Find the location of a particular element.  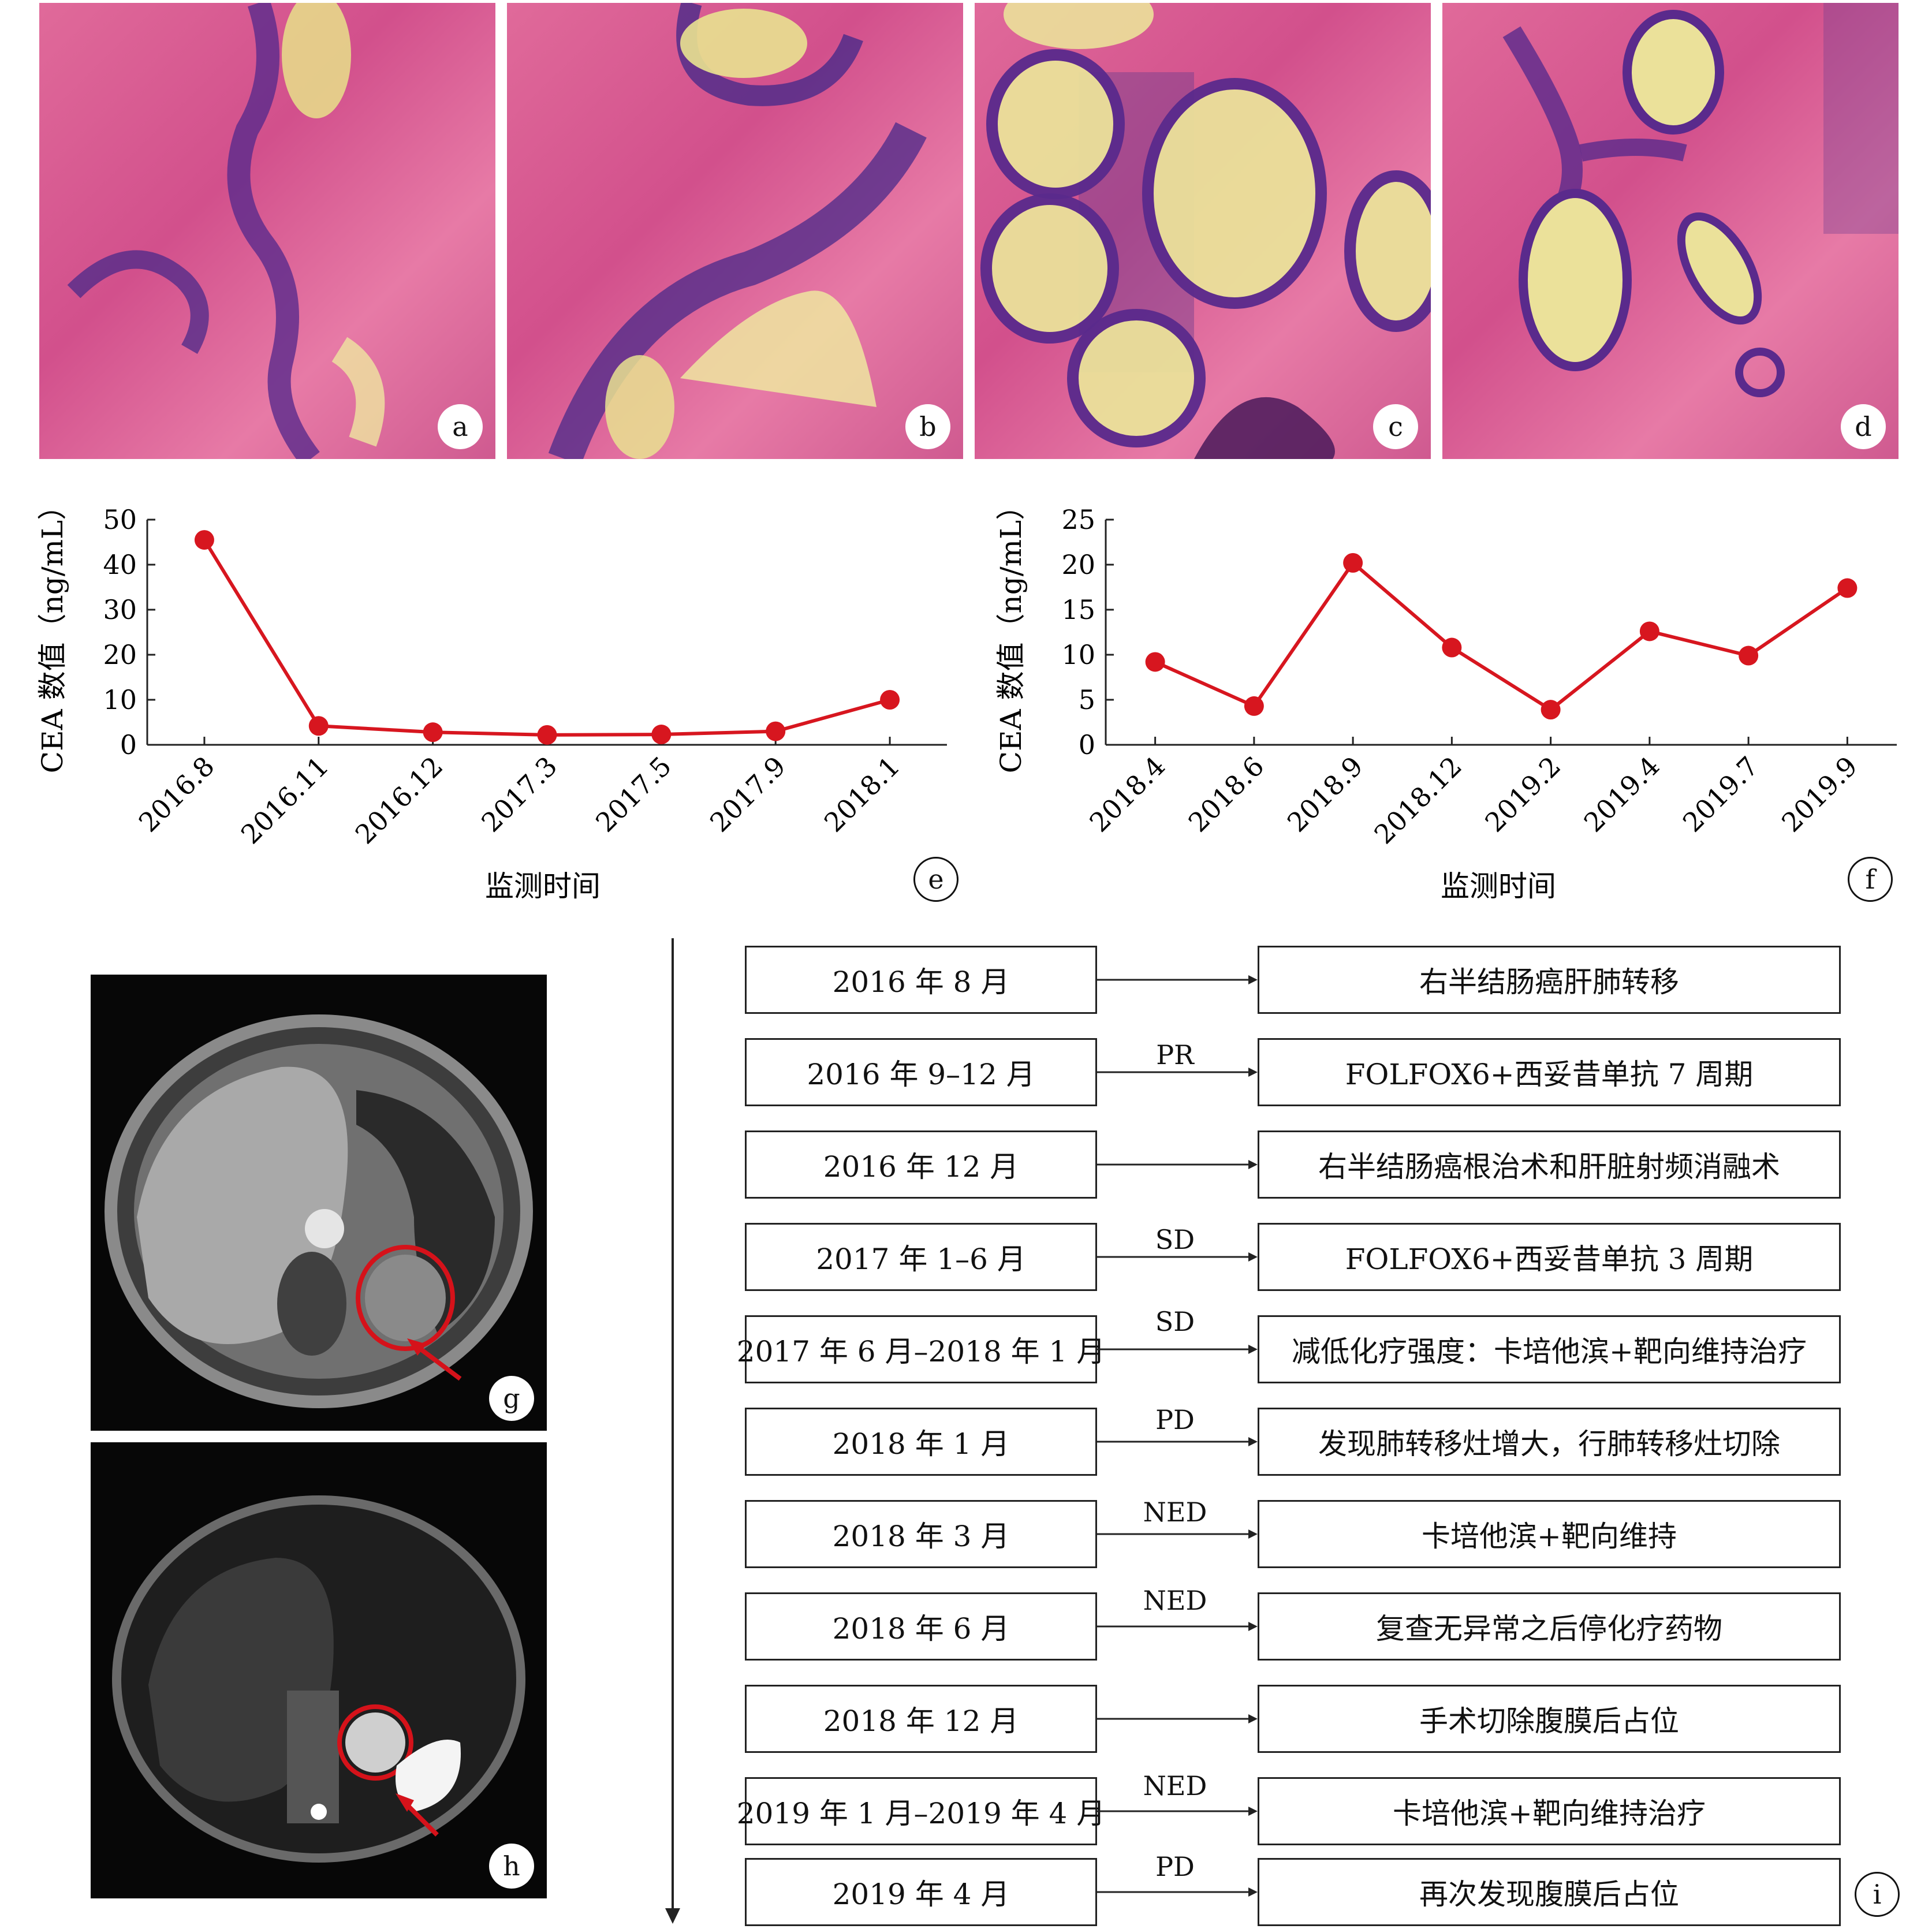

timeline-date: 2017 年 1–6 月 is located at coordinates (921, 1257).